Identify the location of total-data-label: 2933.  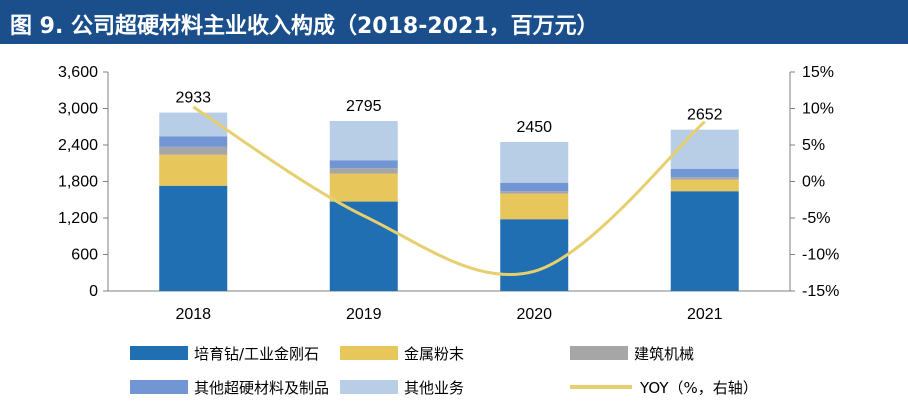
(193, 98).